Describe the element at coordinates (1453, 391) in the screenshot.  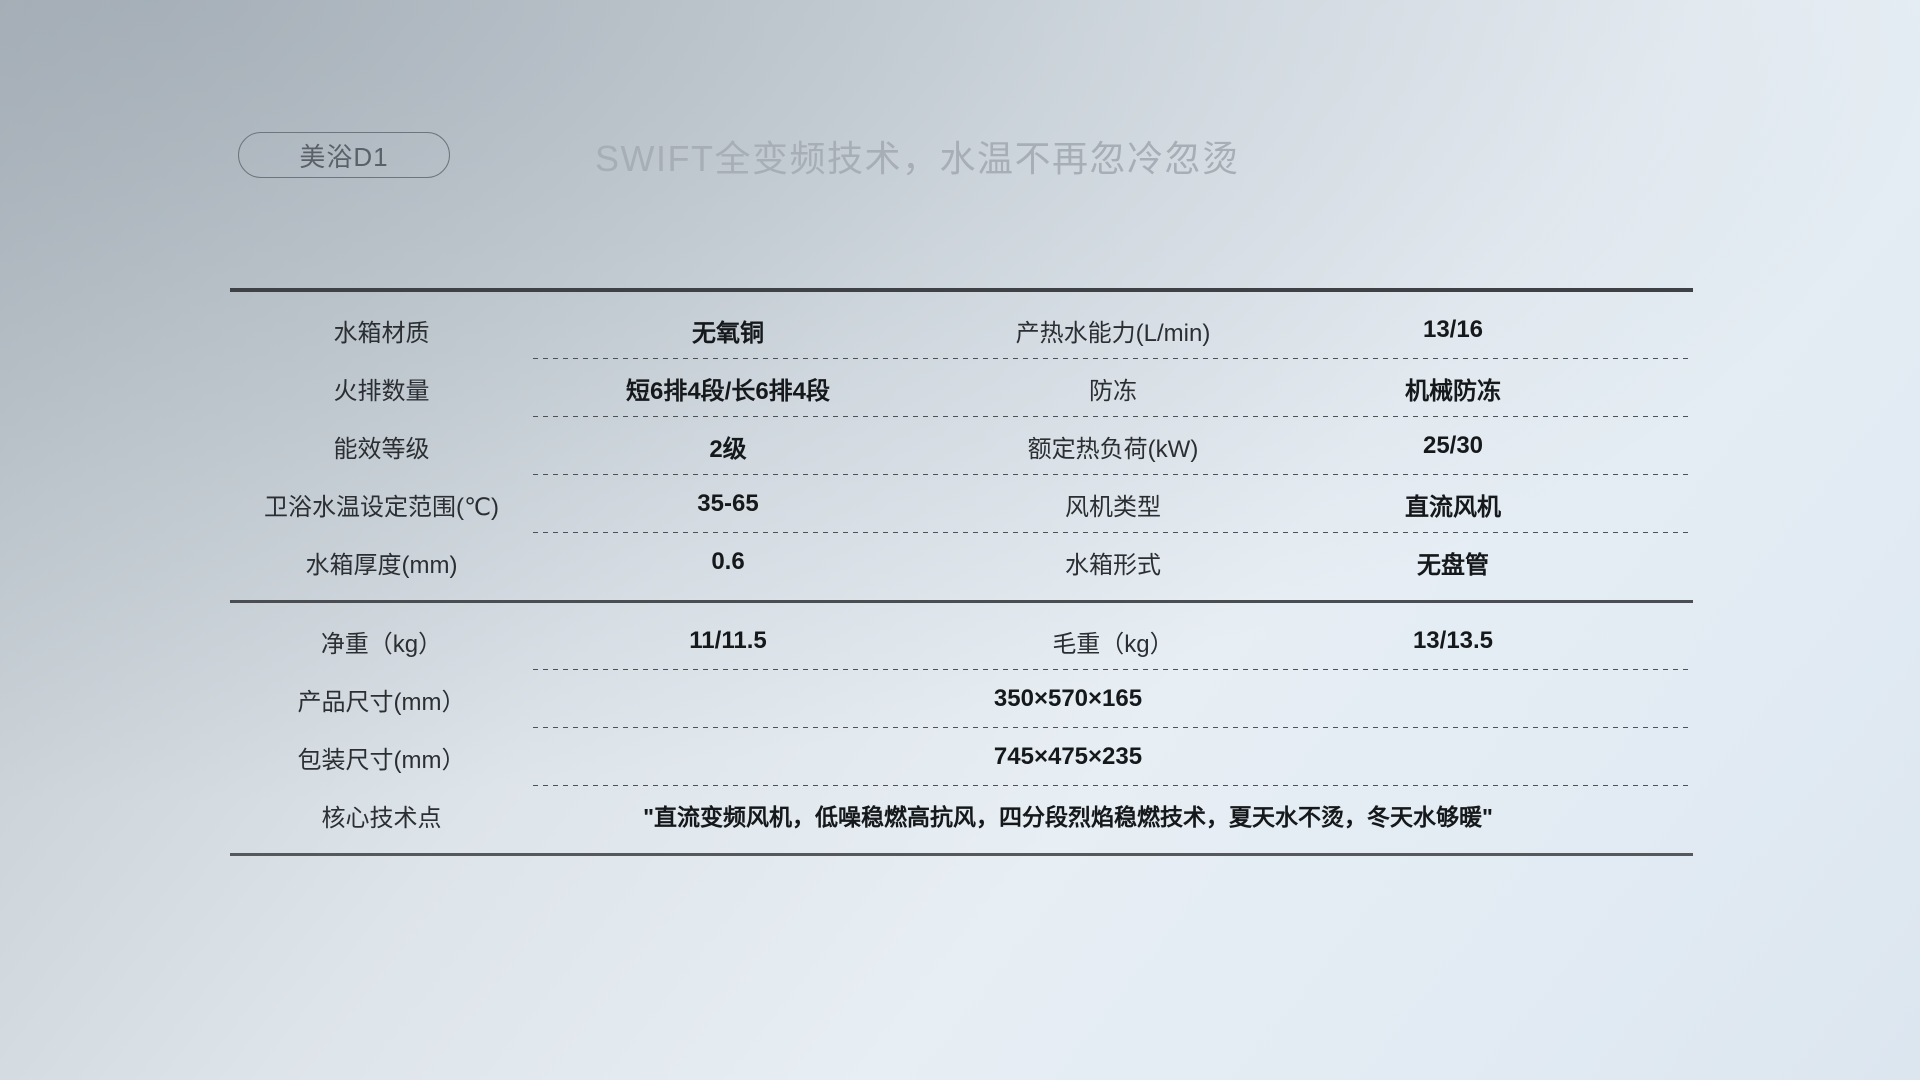
I see `spec-value-secondary: 机械防冻` at that location.